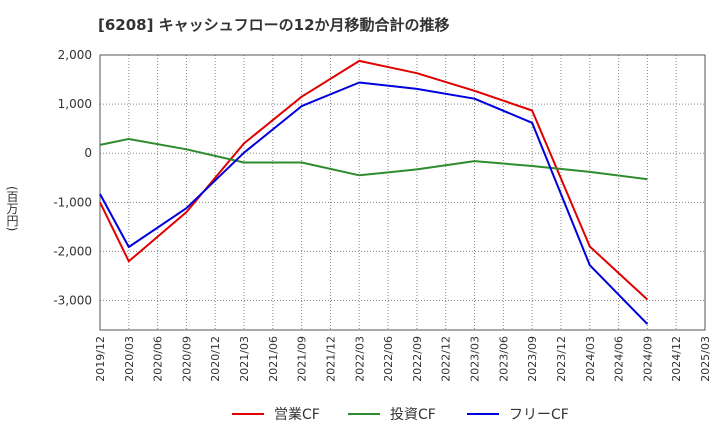  Describe the element at coordinates (274, 25) in the screenshot. I see `chart-title: [6208] キャッシュフローの12か月移動合計の推移` at that location.